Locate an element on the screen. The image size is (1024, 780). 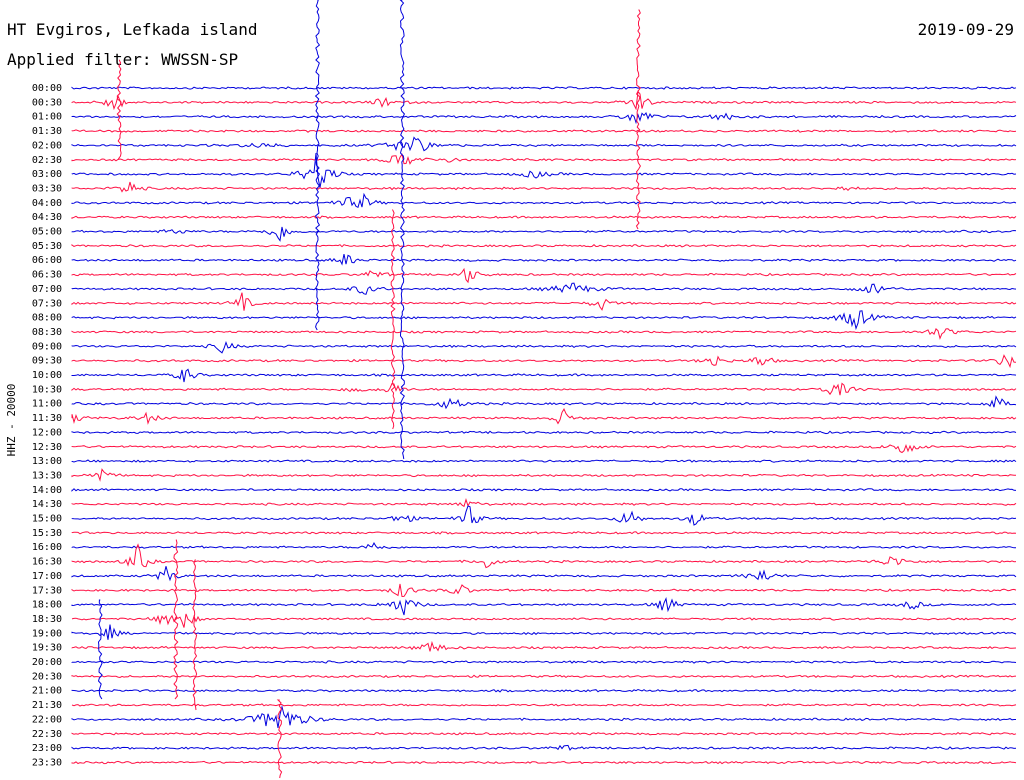
time-label: 14:00 is located at coordinates (47, 490).